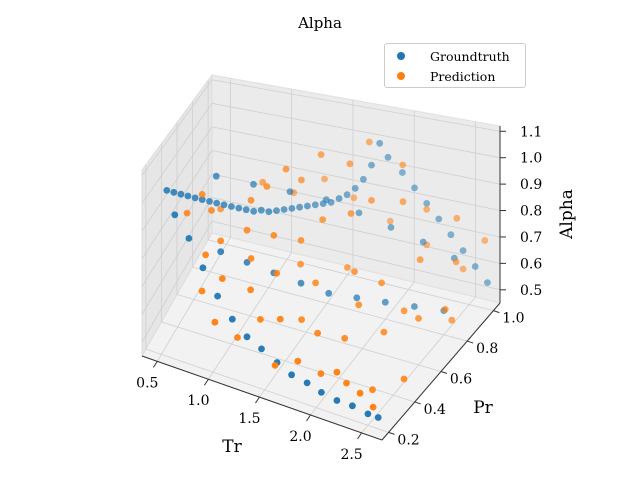 The width and height of the screenshot is (640, 480). I want to click on z-tick-label: 0.5, so click(531, 291).